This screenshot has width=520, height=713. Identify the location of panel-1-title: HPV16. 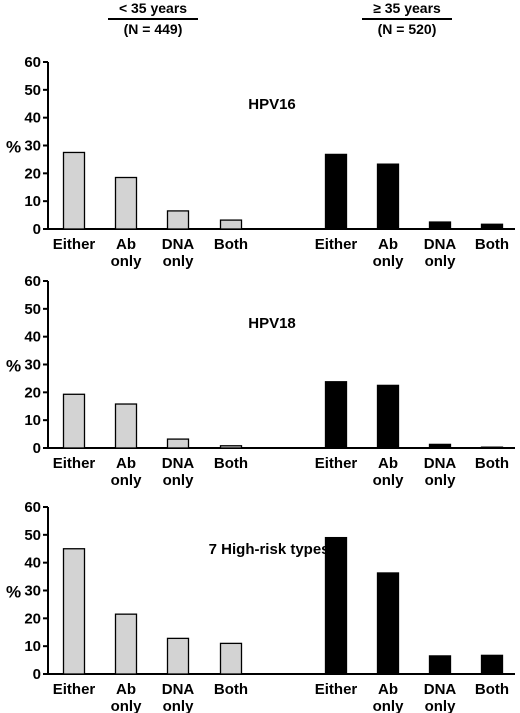
(272, 104).